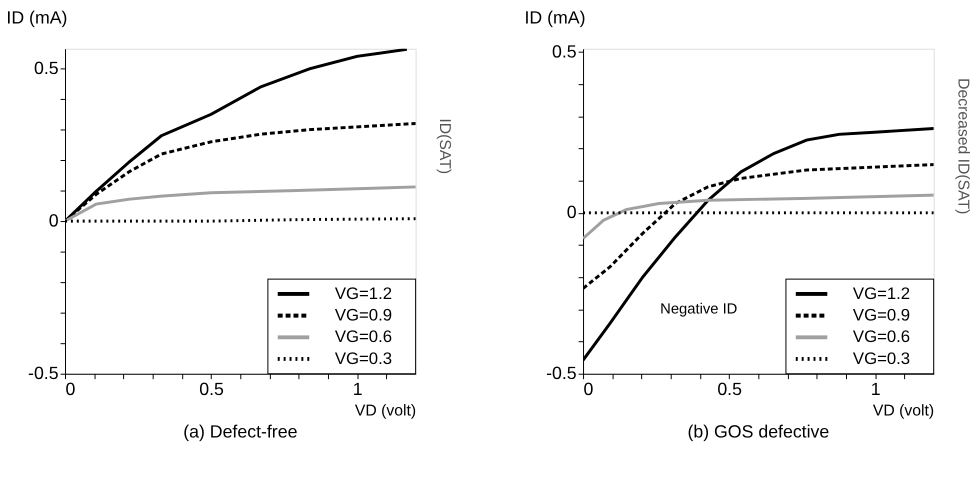 The image size is (977, 497). Describe the element at coordinates (699, 310) in the screenshot. I see `annotation: Negative ID` at that location.